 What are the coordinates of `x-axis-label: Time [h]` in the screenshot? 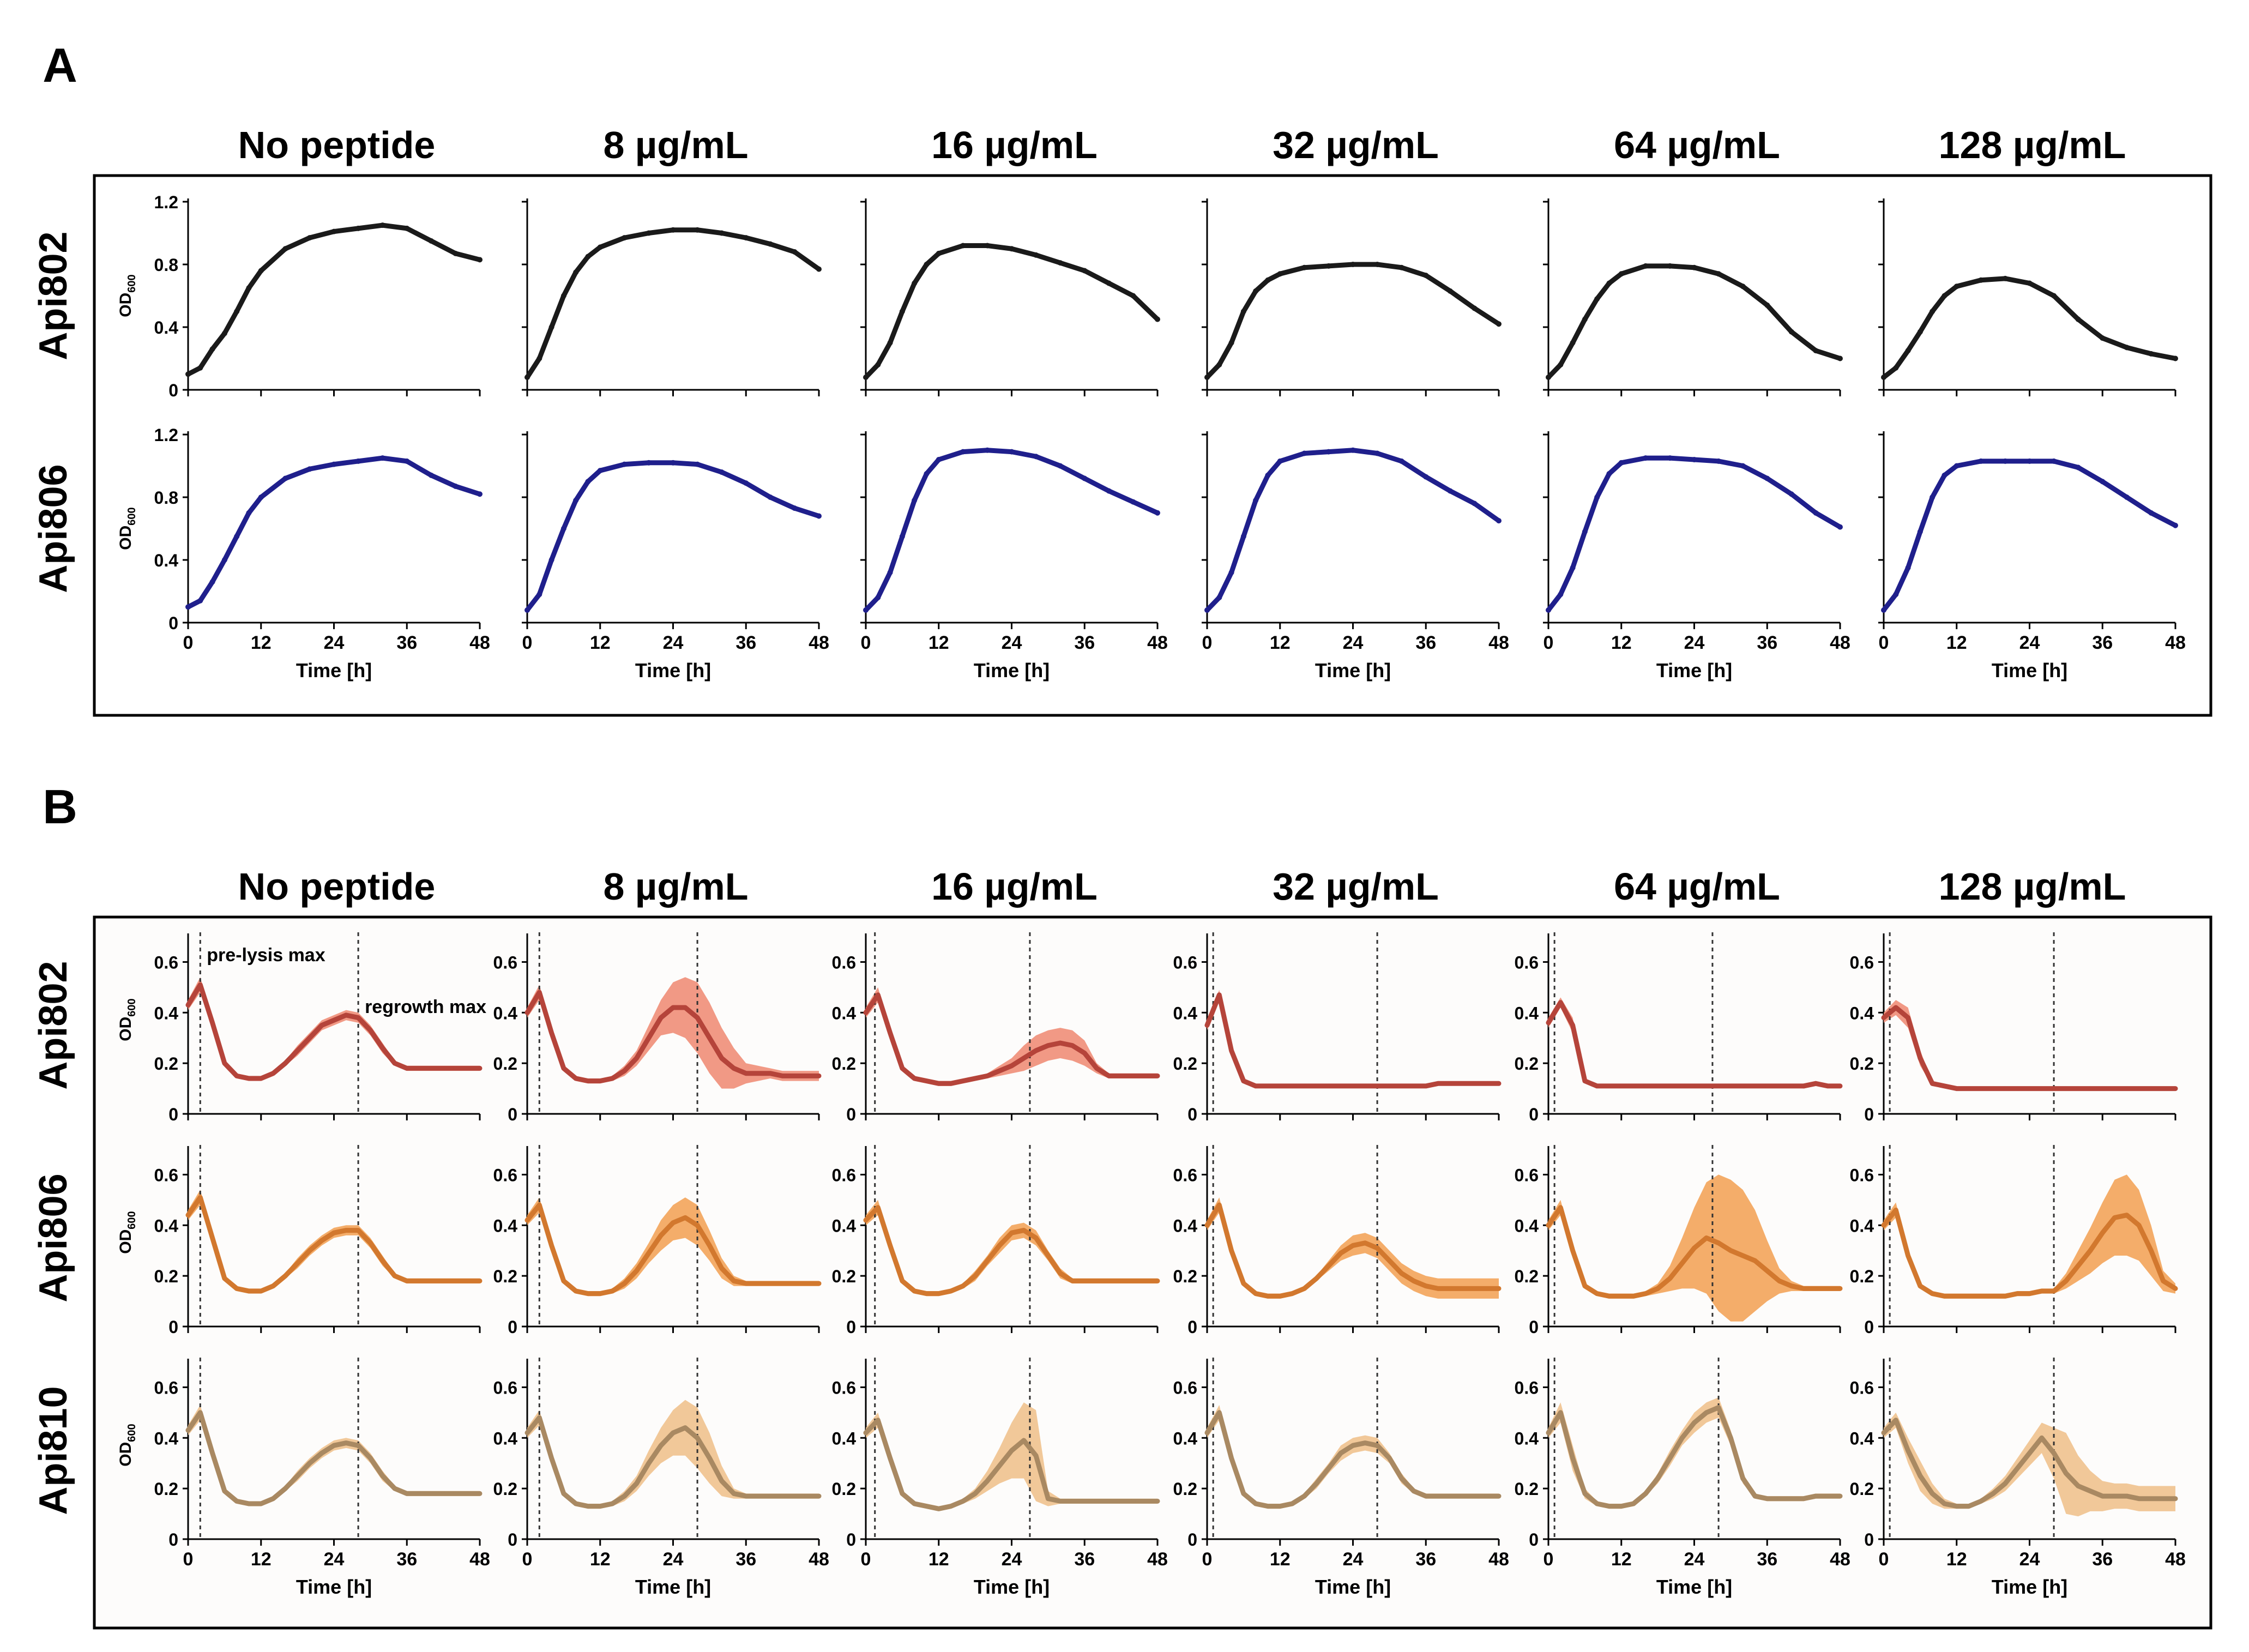 It's located at (2029, 670).